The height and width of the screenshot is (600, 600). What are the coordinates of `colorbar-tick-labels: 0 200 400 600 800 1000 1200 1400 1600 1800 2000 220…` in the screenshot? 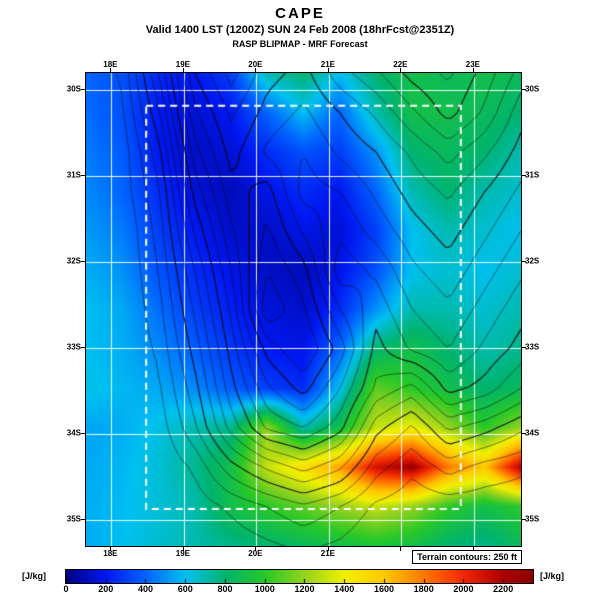 It's located at (298, 590).